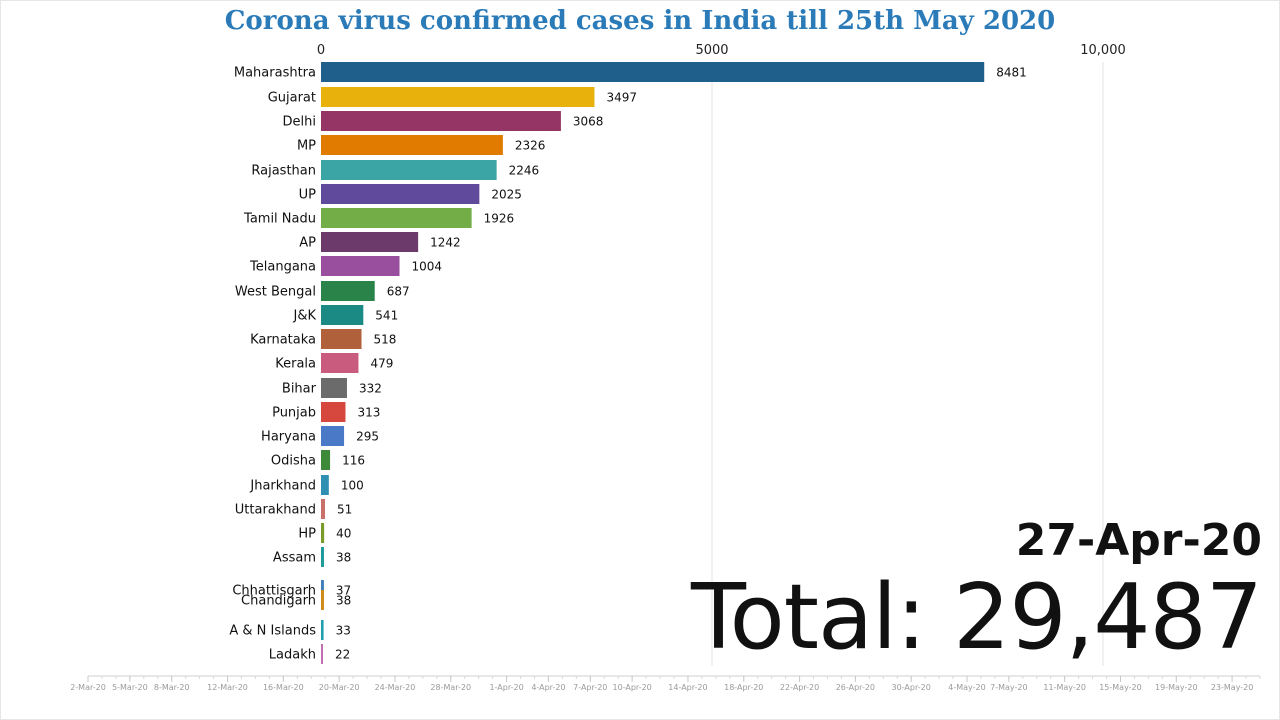 The width and height of the screenshot is (1280, 720). What do you see at coordinates (506, 687) in the screenshot?
I see `timeline-tick-label: 1-Apr-20` at bounding box center [506, 687].